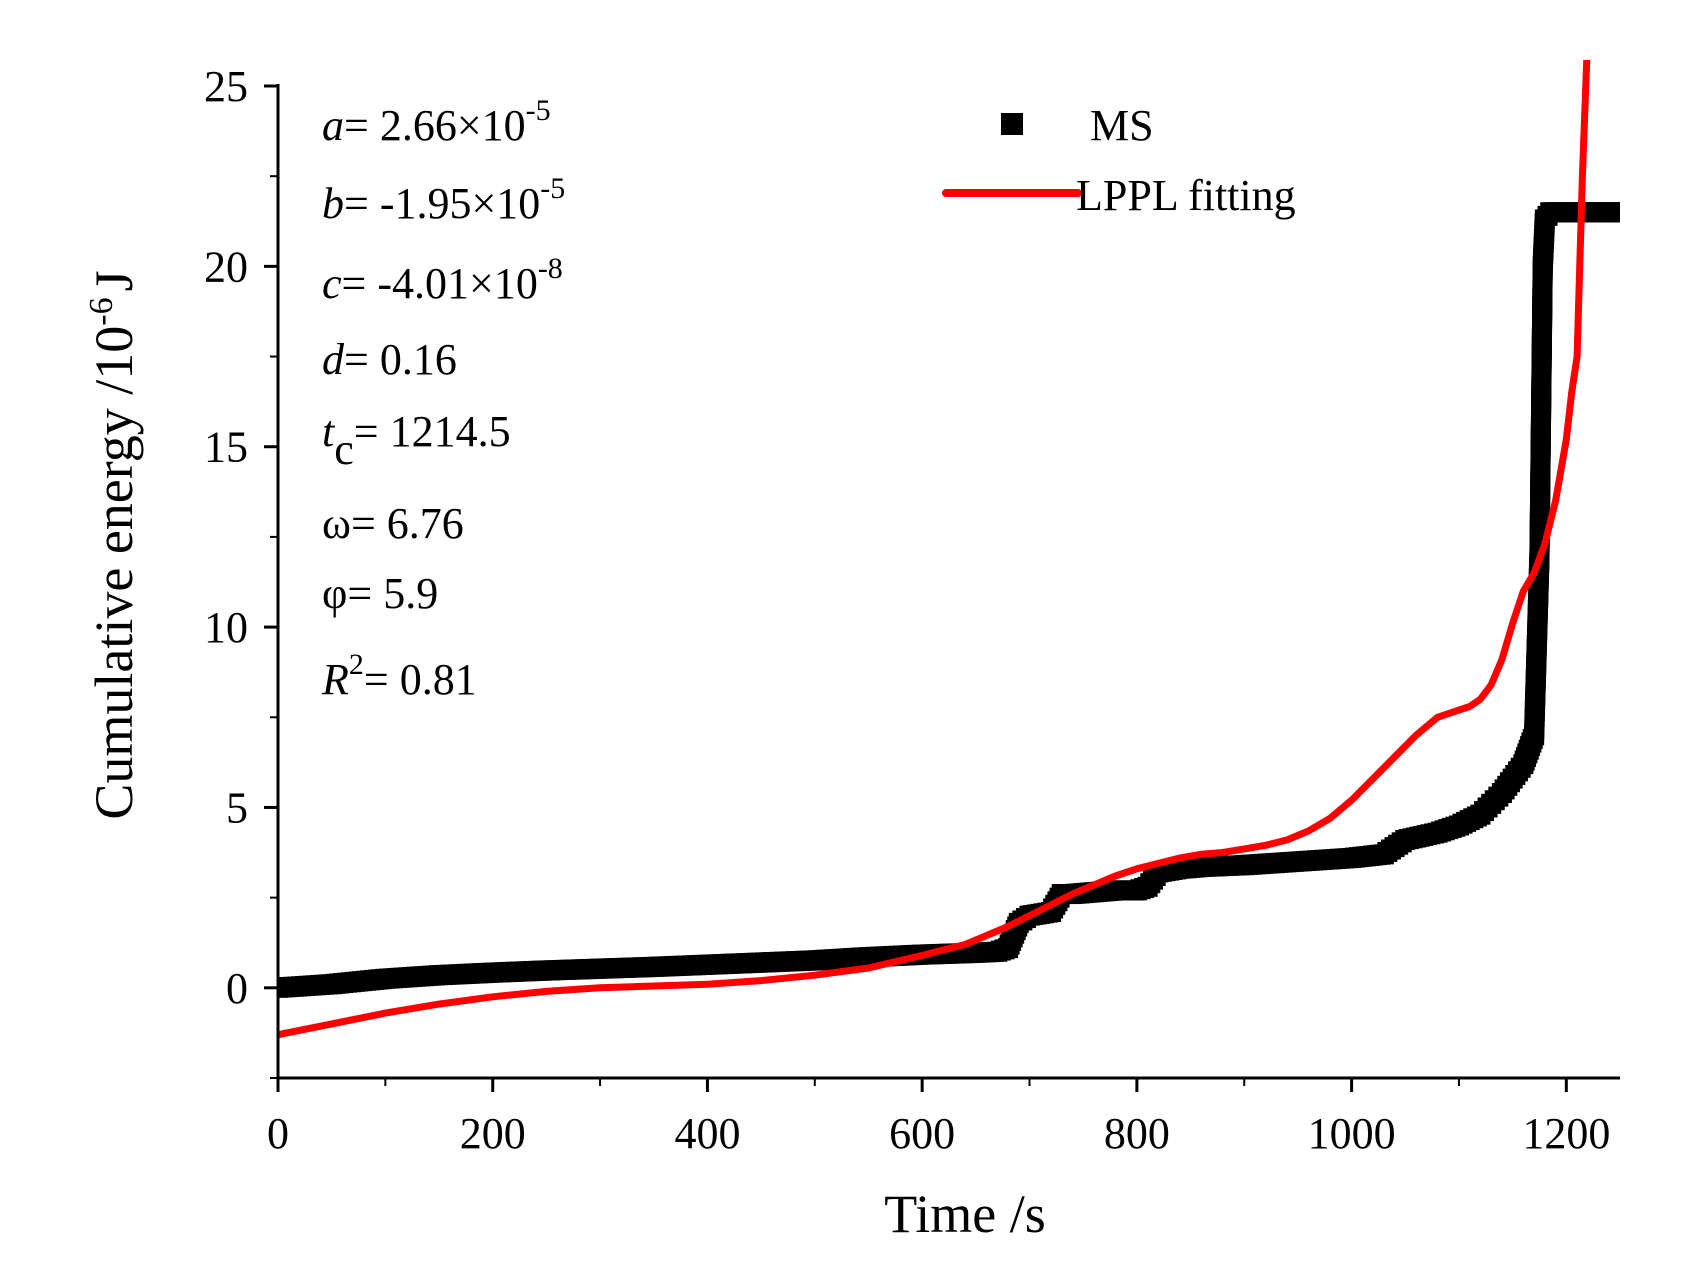 This screenshot has height=1276, width=1682. I want to click on param-r2: R2= 0.81, so click(399, 676).